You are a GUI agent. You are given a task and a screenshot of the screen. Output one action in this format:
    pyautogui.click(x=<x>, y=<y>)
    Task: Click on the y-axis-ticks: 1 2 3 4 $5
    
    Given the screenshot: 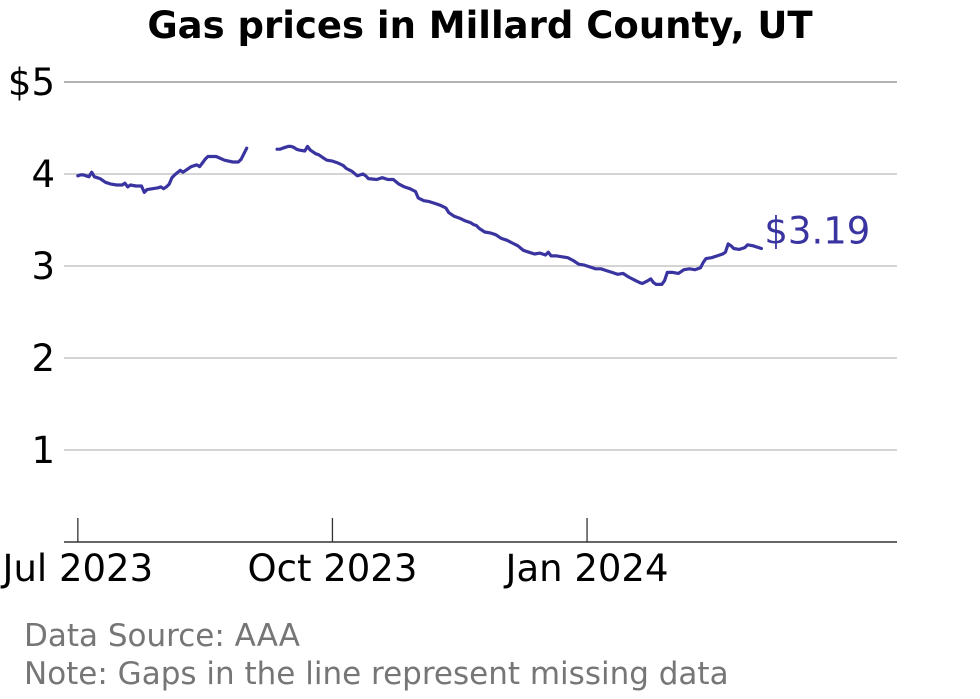 What is the action you would take?
    pyautogui.click(x=31, y=266)
    